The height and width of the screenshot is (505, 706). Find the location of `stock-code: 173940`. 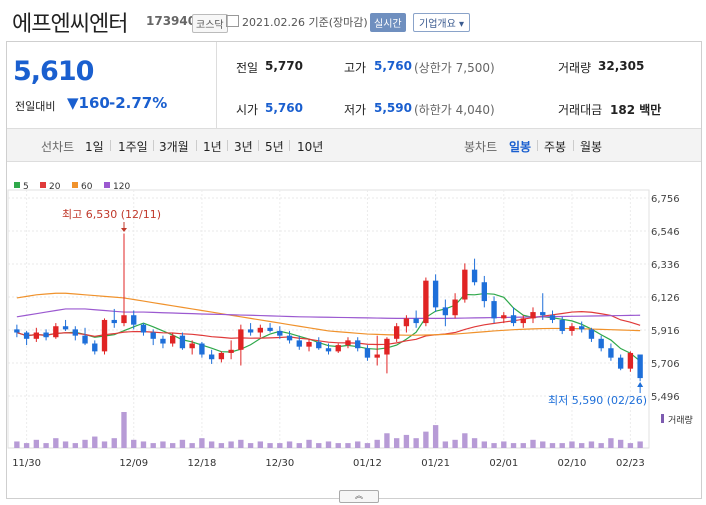

stock-code: 173940 is located at coordinates (171, 21).